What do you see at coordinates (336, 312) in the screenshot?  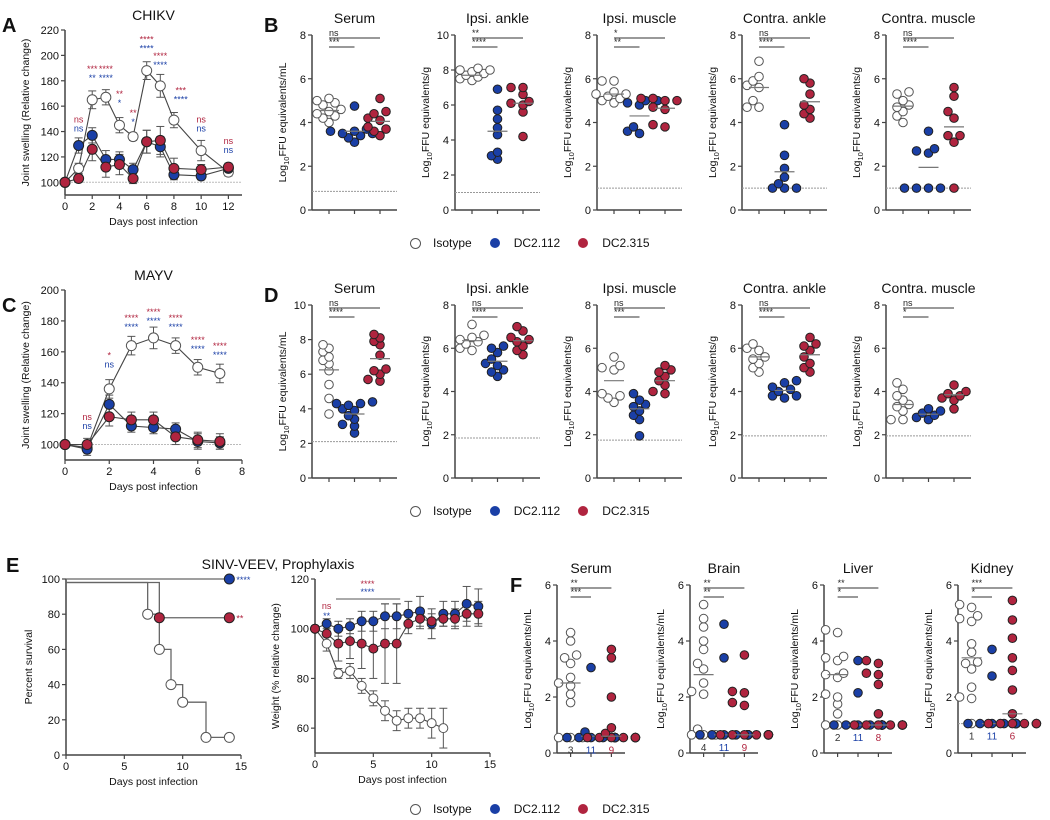 I see `sig-label: ****` at bounding box center [336, 312].